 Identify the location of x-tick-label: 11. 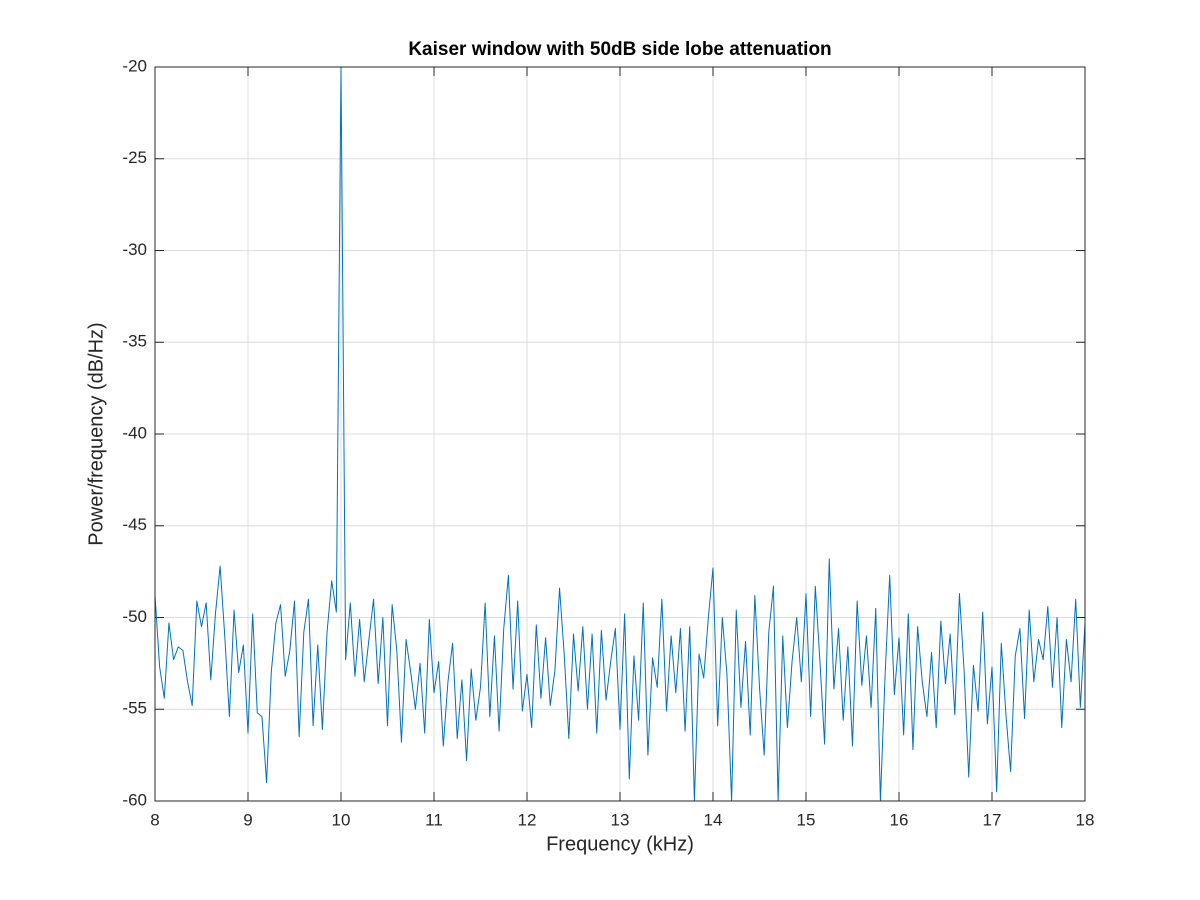
(434, 819).